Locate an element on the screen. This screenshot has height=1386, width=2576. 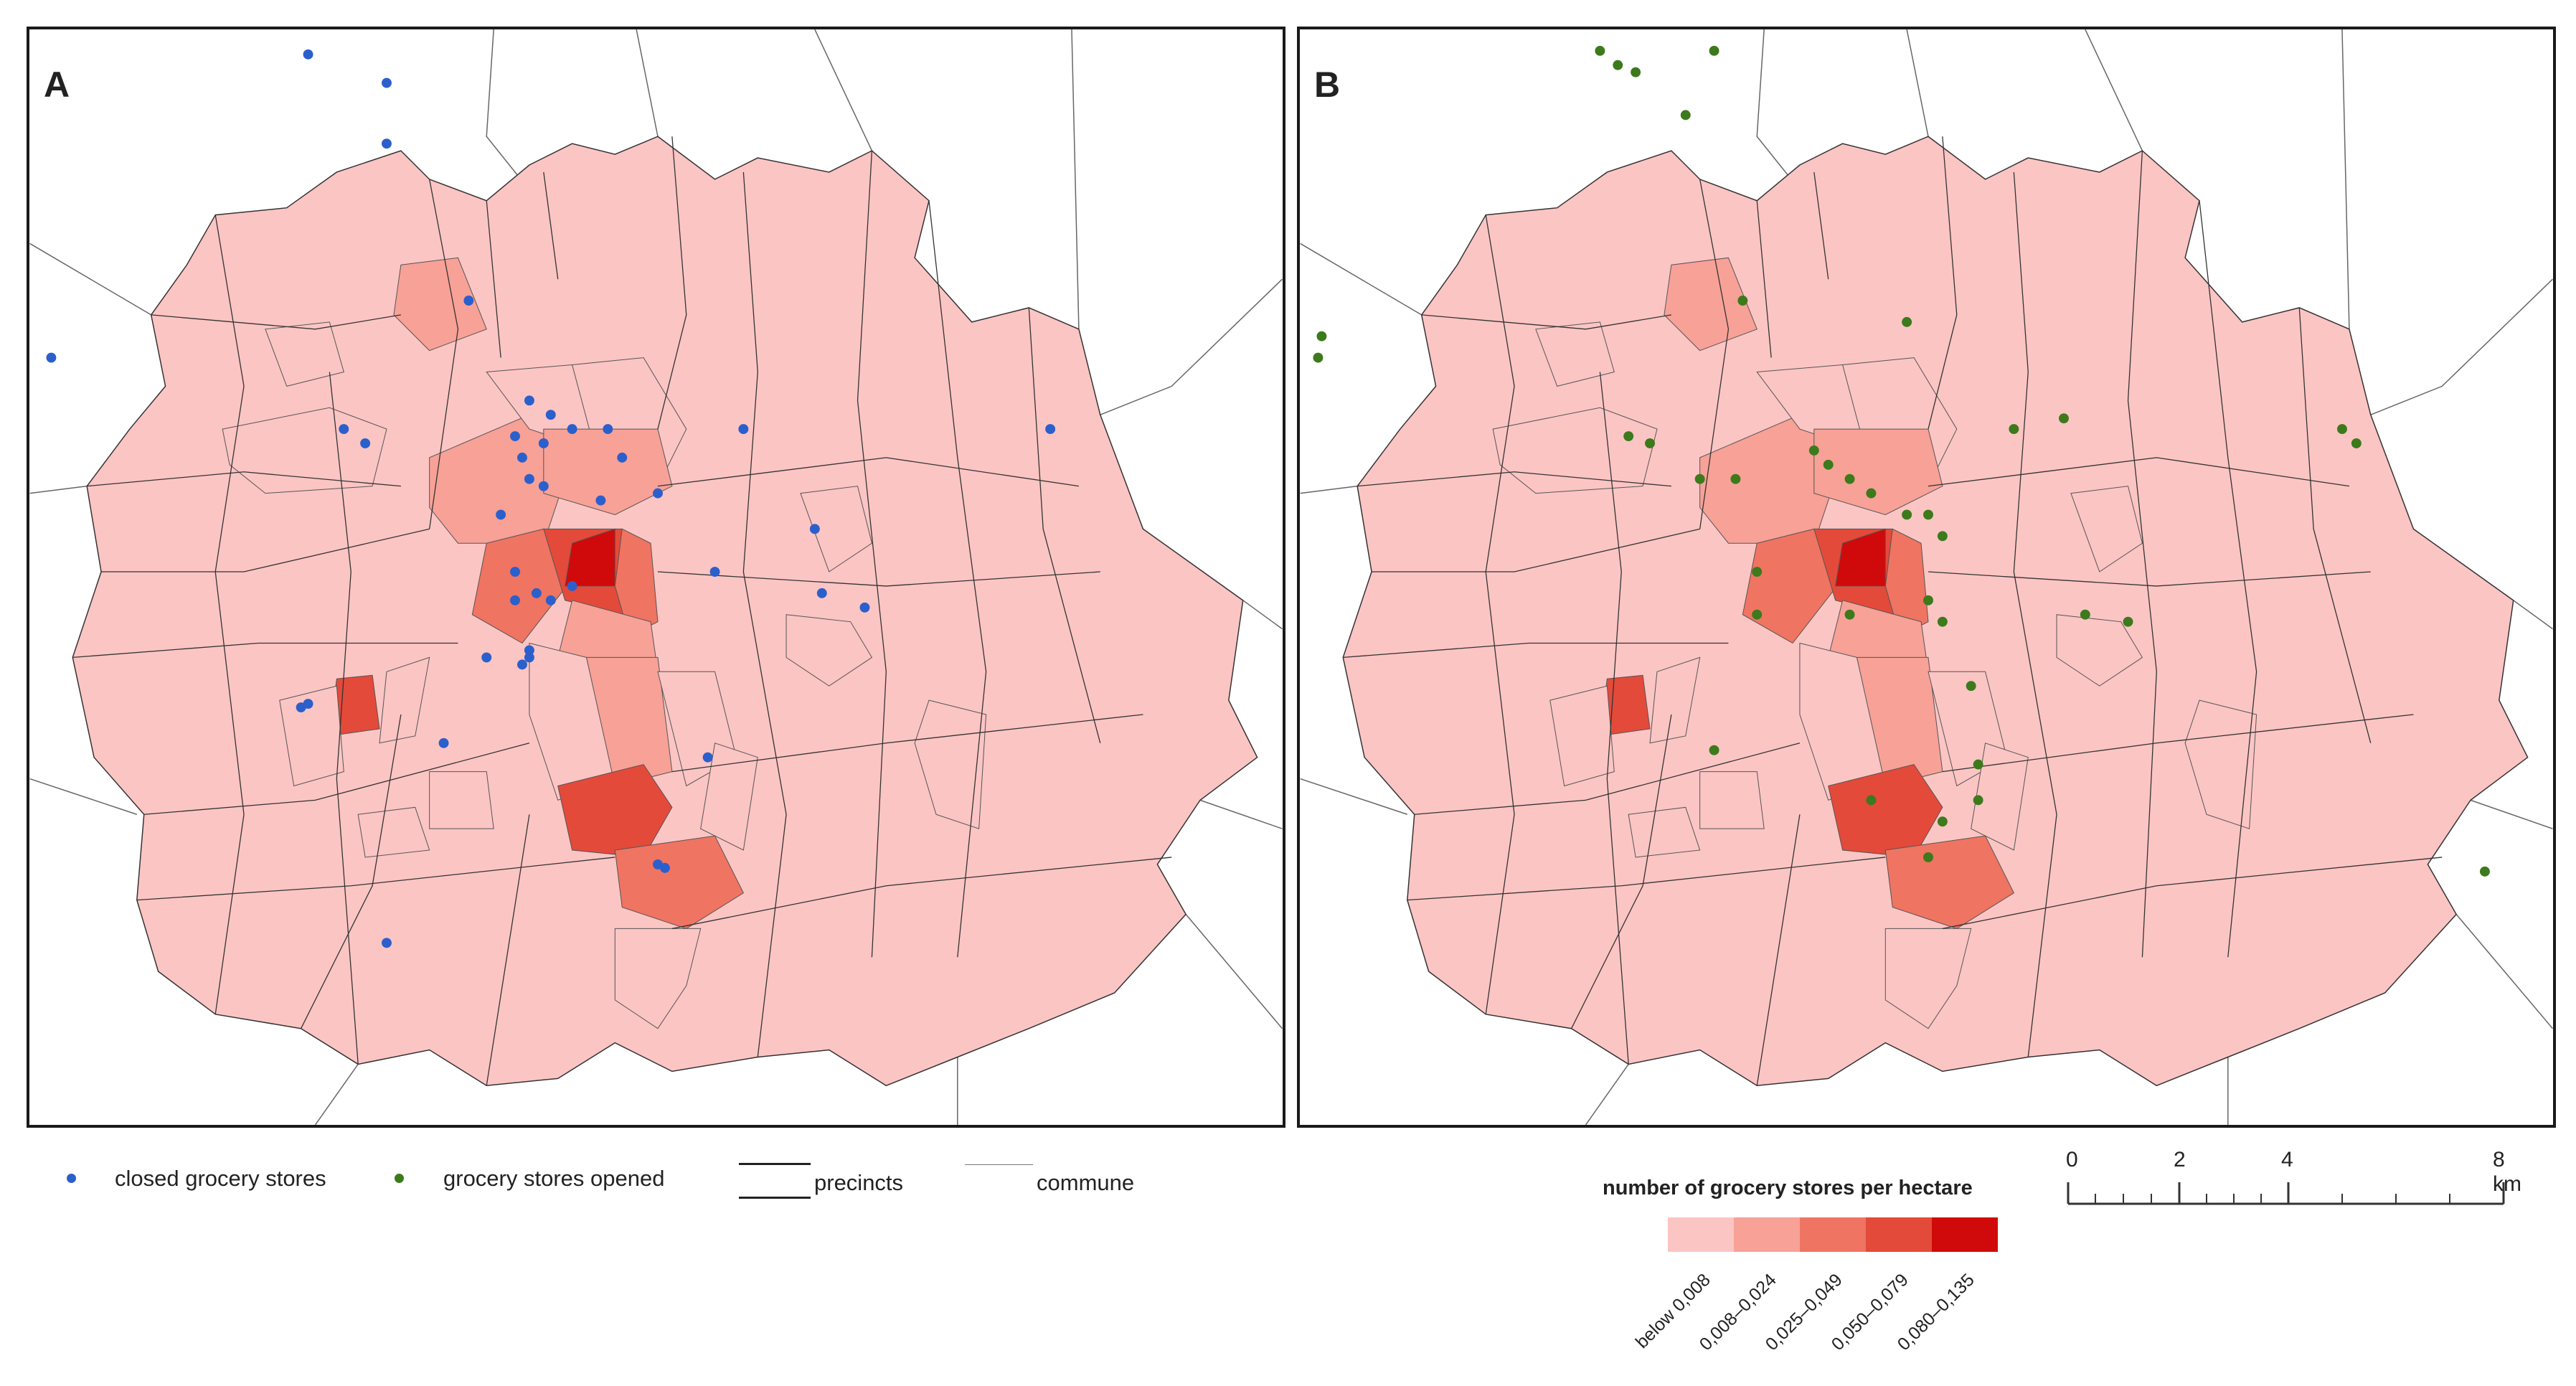
commune-line-icon is located at coordinates (999, 1164).